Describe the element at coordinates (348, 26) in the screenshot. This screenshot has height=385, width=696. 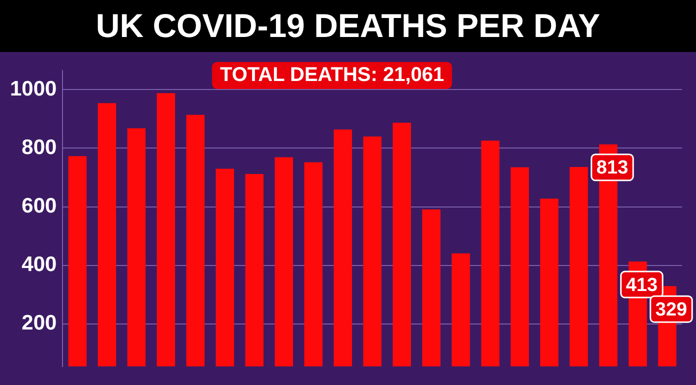
I see `chart-title: UK COVID-19 DEATHS PER DAY` at that location.